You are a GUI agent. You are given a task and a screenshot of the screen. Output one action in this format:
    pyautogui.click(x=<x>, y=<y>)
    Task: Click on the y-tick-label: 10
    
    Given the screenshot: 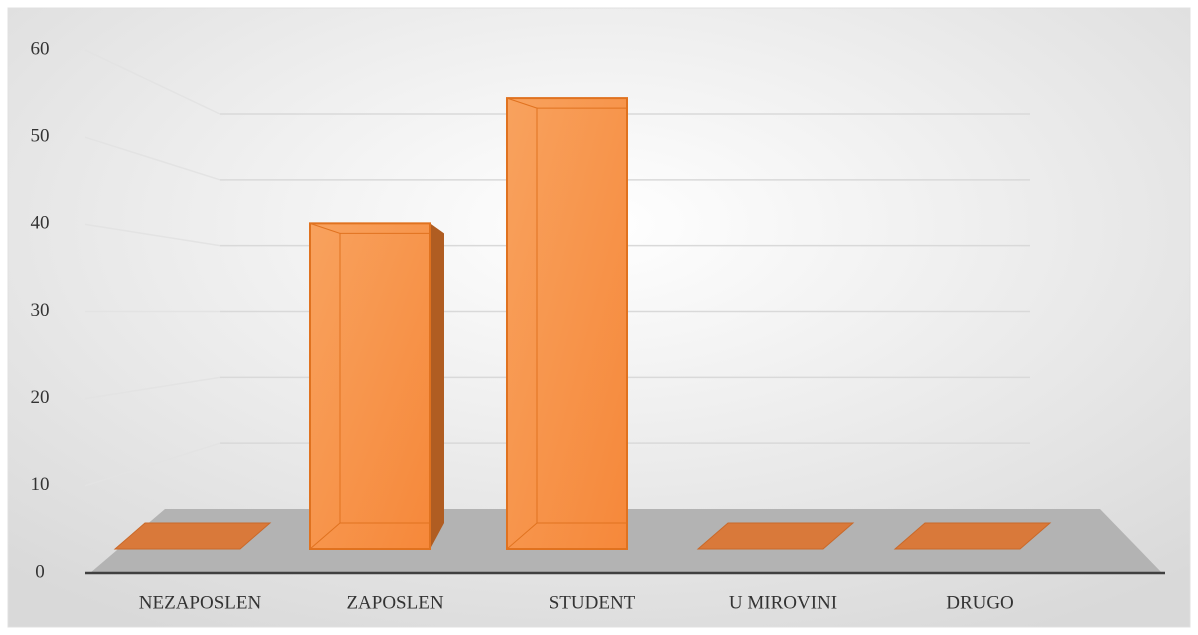 What is the action you would take?
    pyautogui.click(x=40, y=484)
    